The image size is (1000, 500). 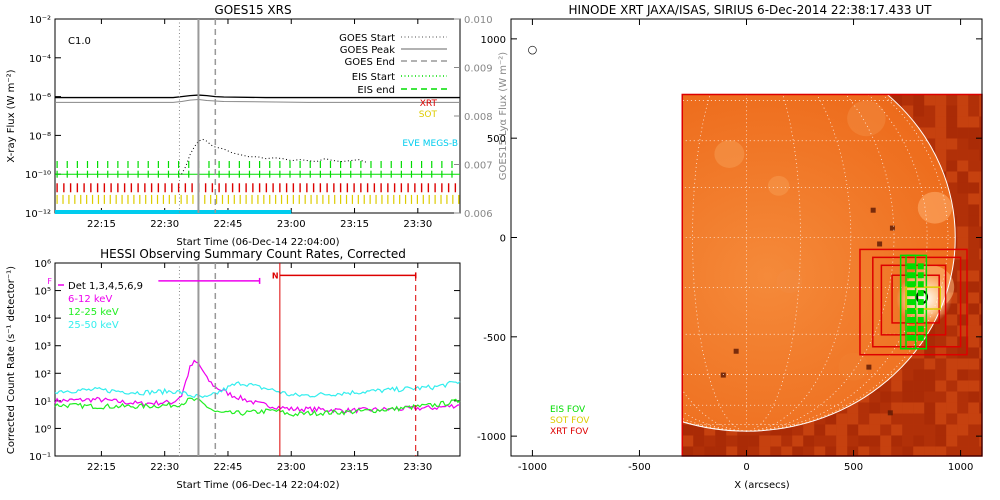 What do you see at coordinates (960, 467) in the screenshot?
I see `xrt-xtick-label: 1000` at bounding box center [960, 467].